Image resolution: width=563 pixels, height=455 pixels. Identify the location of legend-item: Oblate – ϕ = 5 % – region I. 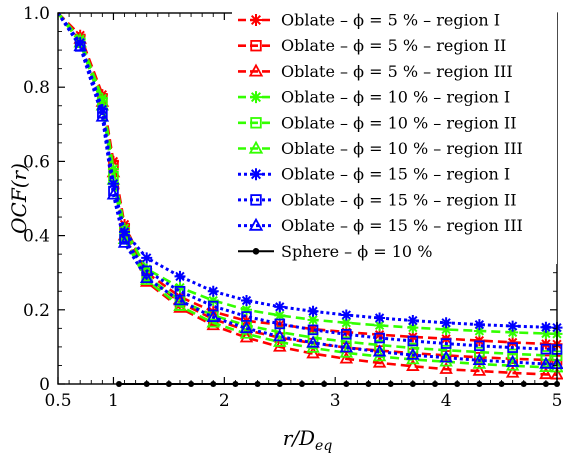
(369, 20).